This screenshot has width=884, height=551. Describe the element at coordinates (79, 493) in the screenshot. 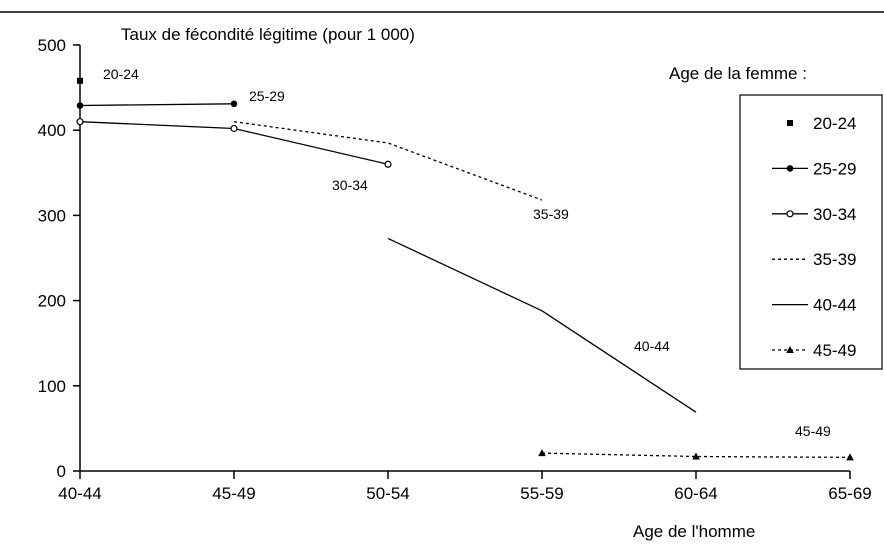

I see `x-tick-label: 40-44` at that location.